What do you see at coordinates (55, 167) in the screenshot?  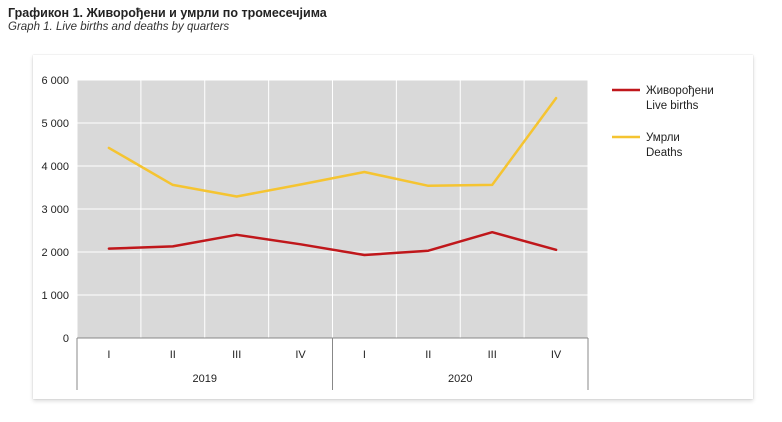 I see `y-tick-label: 4 000` at bounding box center [55, 167].